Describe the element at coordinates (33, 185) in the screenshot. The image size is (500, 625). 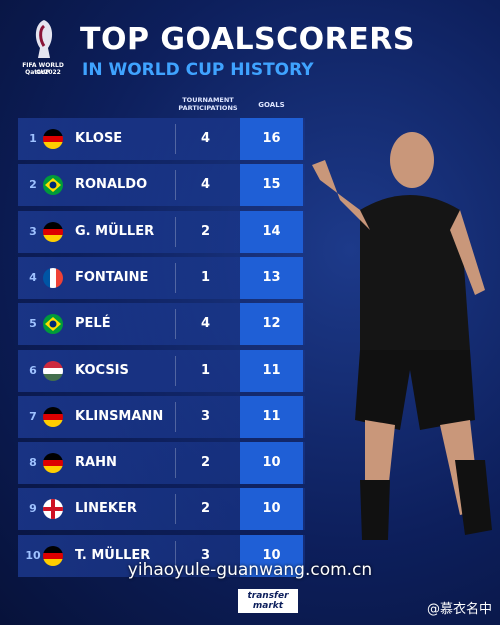
I see `rank: 2` at that location.